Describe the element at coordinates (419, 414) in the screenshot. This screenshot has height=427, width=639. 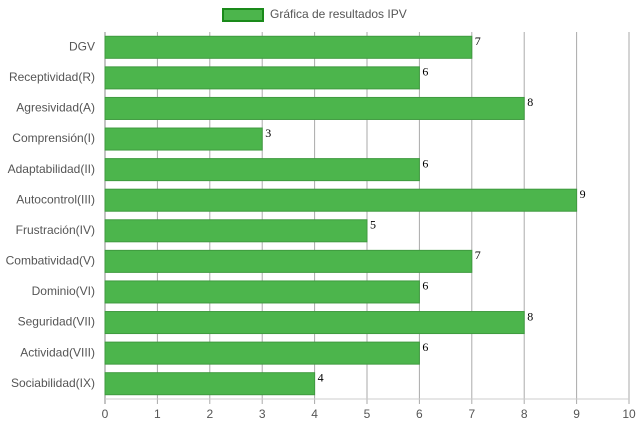
I see `x-tick-label: 6` at that location.